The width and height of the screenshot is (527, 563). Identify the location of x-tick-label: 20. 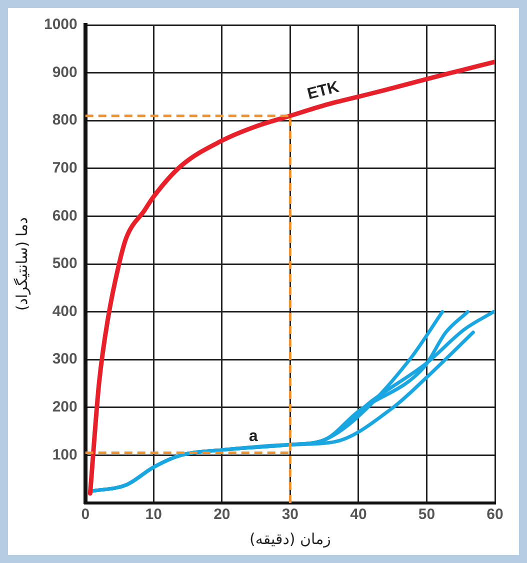
(222, 515).